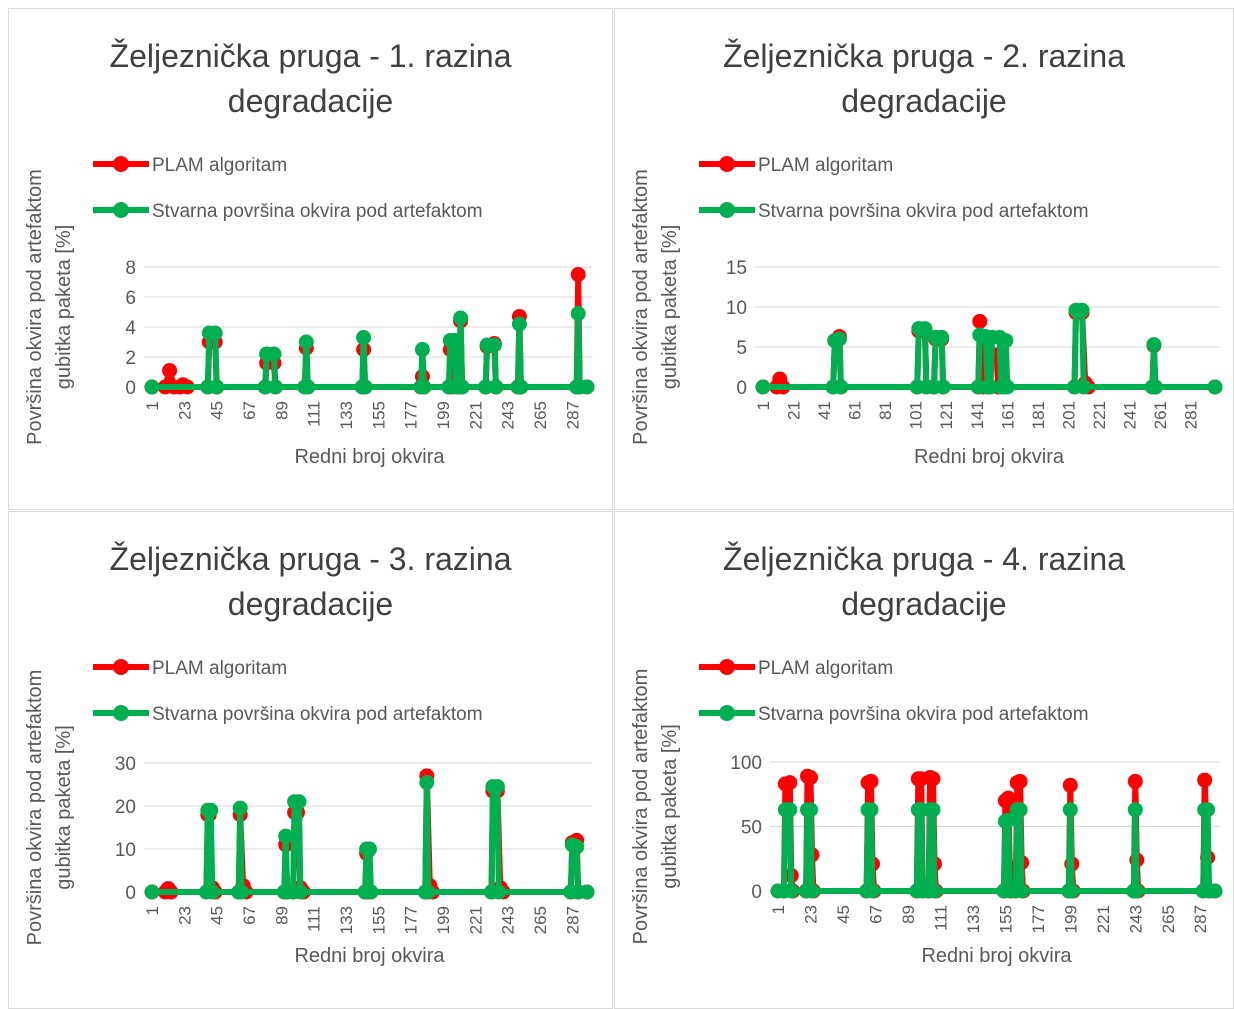  I want to click on x-tick-label: 241, so click(1129, 415).